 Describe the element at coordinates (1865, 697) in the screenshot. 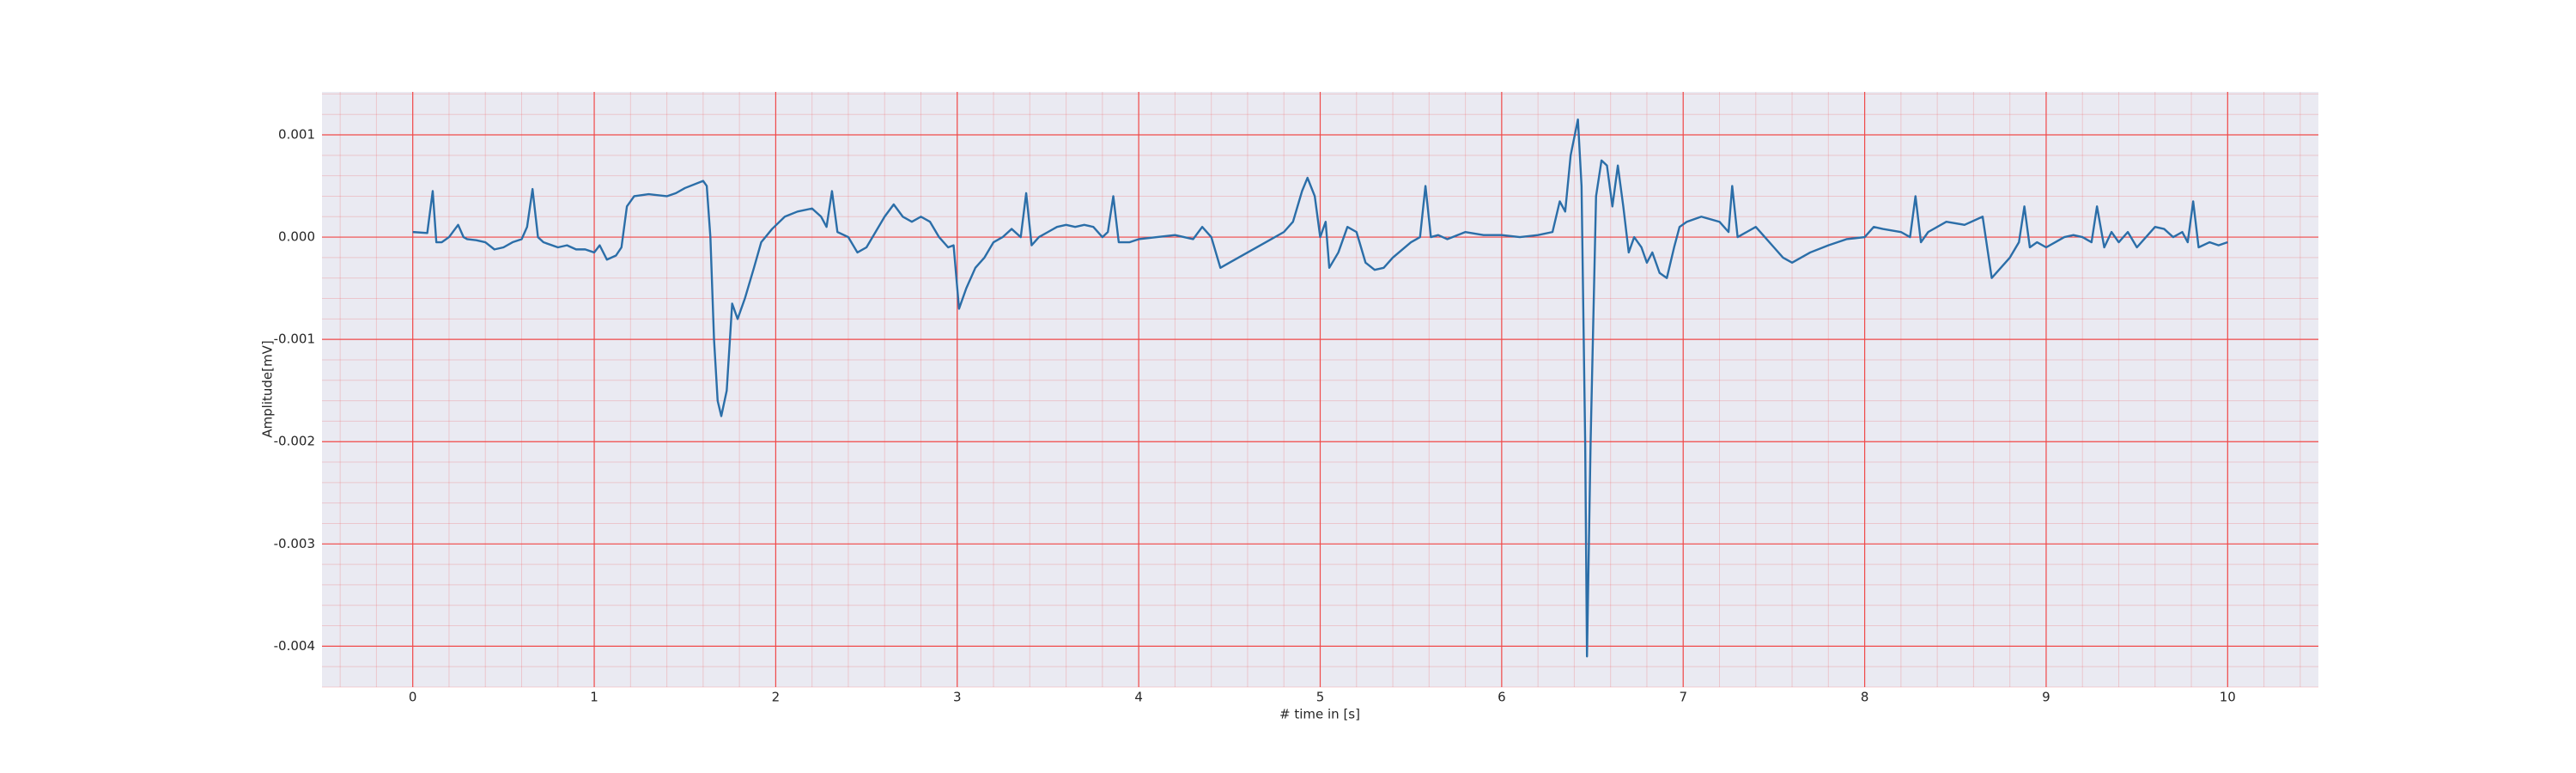

I see `x-tick-label: 8` at that location.